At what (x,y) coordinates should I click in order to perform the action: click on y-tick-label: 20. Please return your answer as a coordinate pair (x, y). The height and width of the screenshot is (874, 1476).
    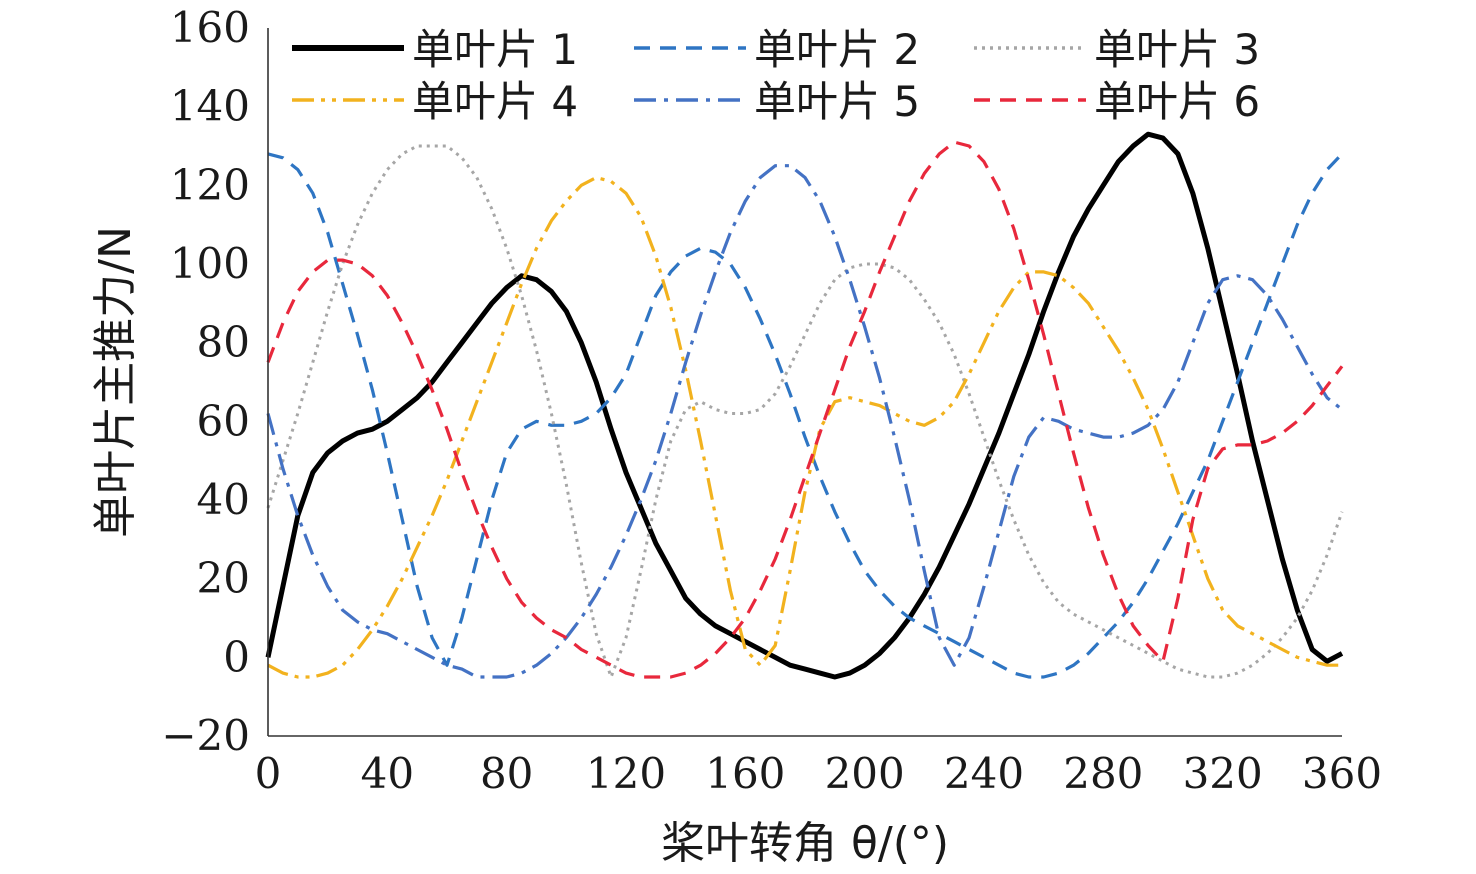
    Looking at the image, I should click on (223, 578).